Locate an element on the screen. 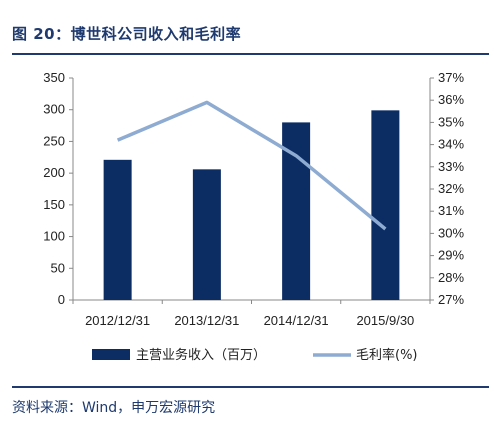 The width and height of the screenshot is (501, 426). right-tick-label: 31% is located at coordinates (451, 210).